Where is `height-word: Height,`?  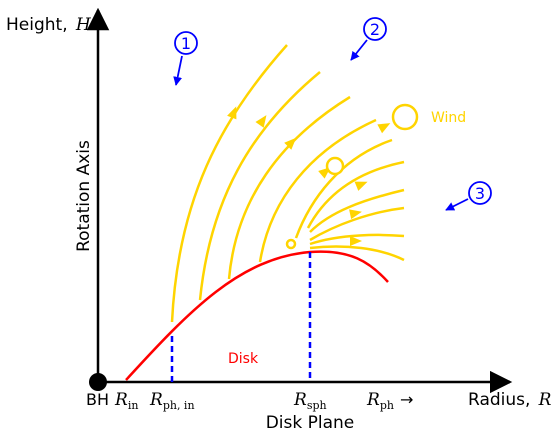
height-word: Height, is located at coordinates (37, 25).